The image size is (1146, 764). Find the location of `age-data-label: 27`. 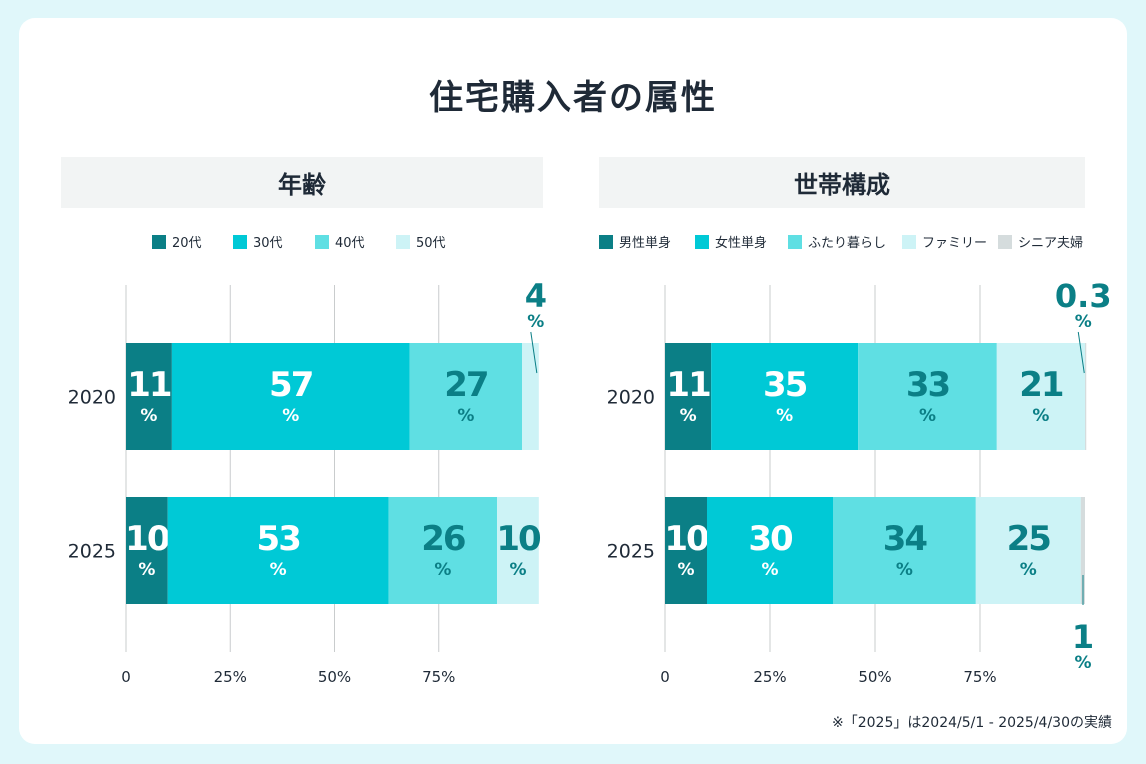

age-data-label: 27 is located at coordinates (465, 385).